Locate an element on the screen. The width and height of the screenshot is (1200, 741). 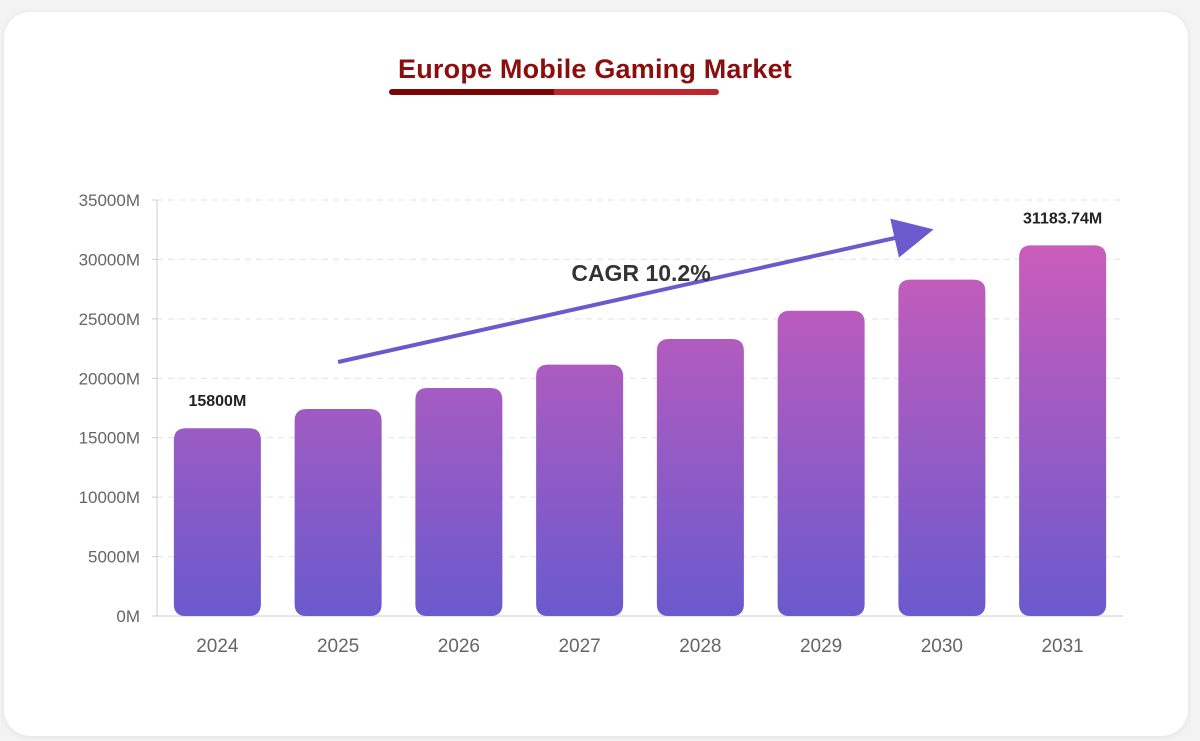
y-tick-label: 30000M is located at coordinates (109, 259).